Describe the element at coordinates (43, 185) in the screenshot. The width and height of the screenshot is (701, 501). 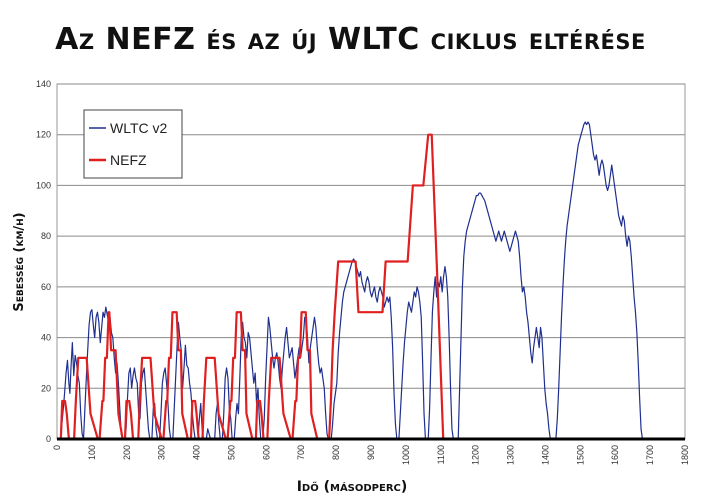
I see `y-tick-label: 100` at that location.